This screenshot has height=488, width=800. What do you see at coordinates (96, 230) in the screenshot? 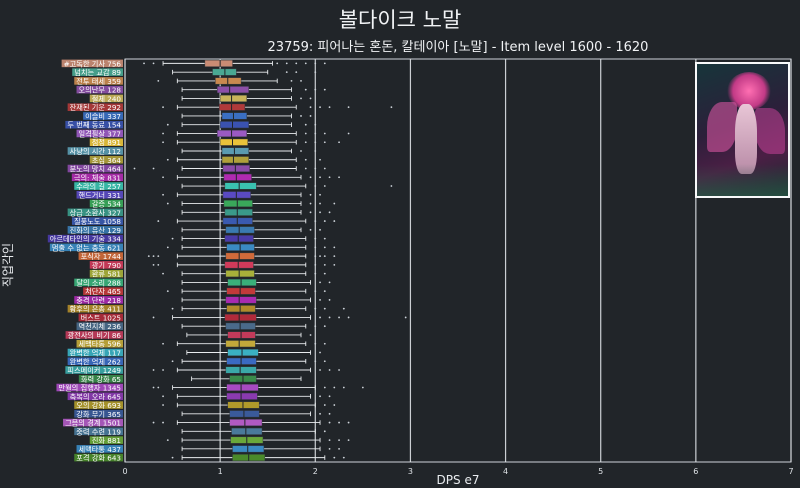
I see `category-label-text: 진화의 유산 129` at bounding box center [96, 230].